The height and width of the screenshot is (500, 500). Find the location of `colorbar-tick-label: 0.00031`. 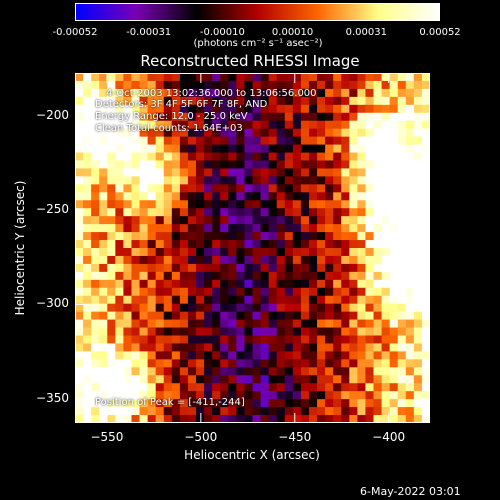

colorbar-tick-label: 0.00031 is located at coordinates (366, 32).